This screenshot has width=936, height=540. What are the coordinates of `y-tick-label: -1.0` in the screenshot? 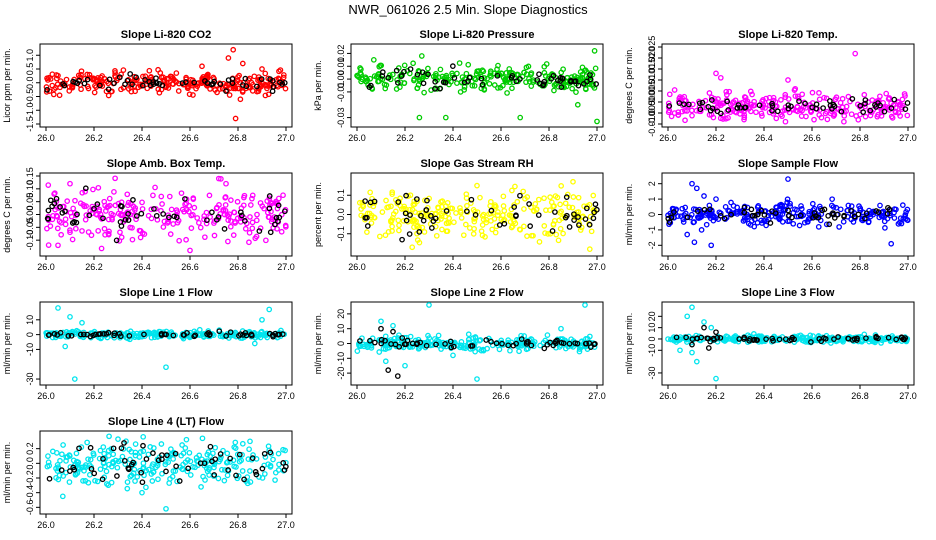 It's located at (30, 110).